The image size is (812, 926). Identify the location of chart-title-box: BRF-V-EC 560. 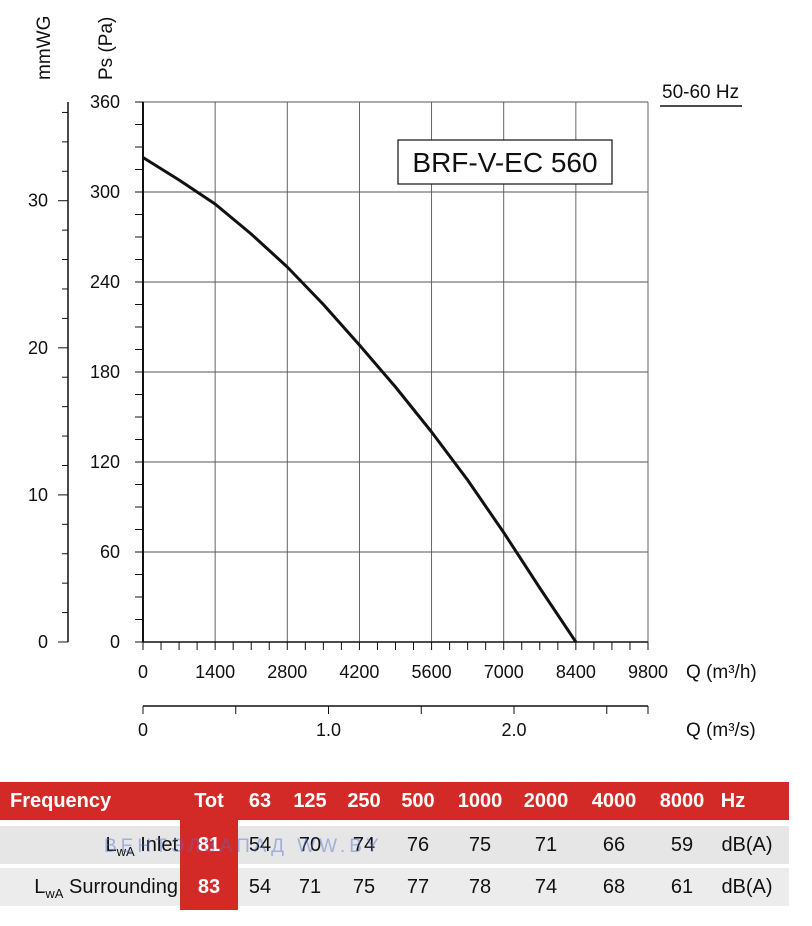
(505, 162).